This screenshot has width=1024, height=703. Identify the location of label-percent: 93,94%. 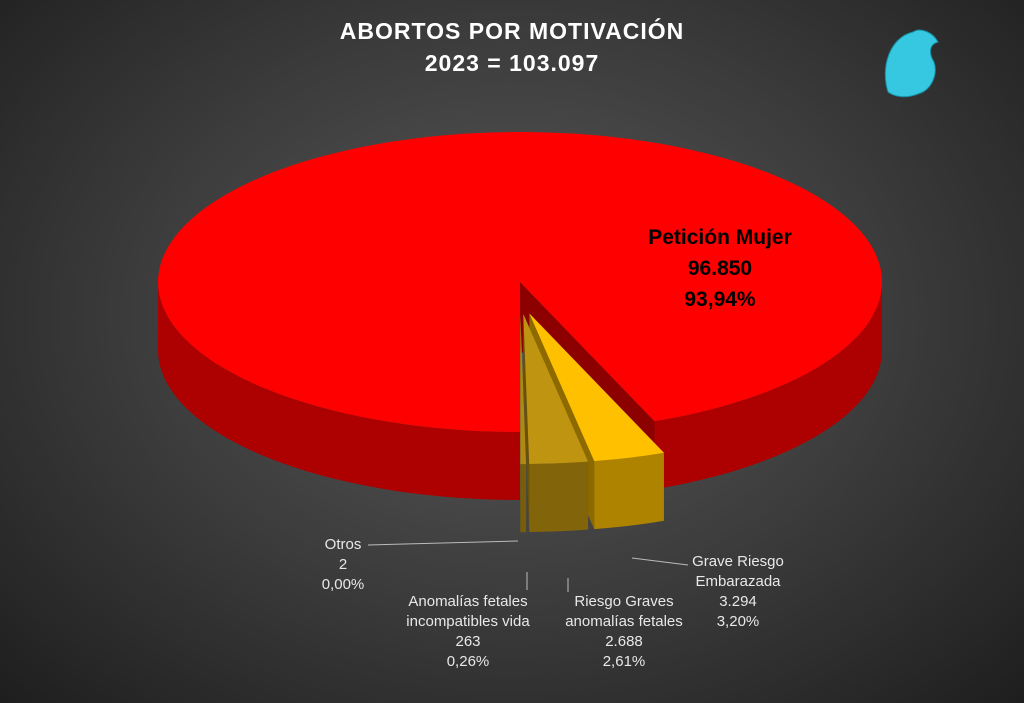
(720, 299).